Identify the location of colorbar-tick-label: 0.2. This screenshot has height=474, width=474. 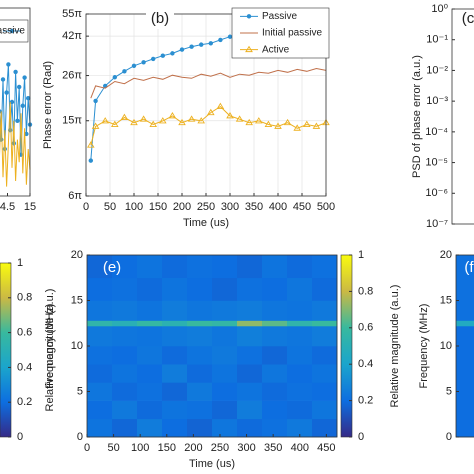
(365, 401).